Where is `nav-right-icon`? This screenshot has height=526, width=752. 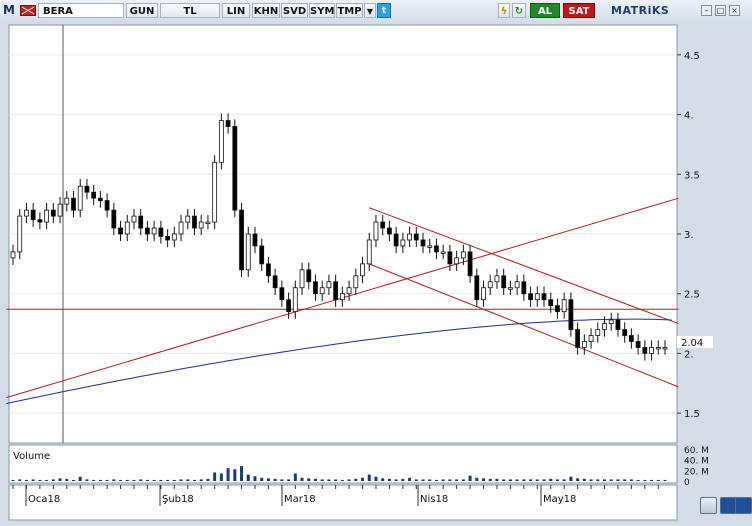
nav-right-icon is located at coordinates (743, 505).